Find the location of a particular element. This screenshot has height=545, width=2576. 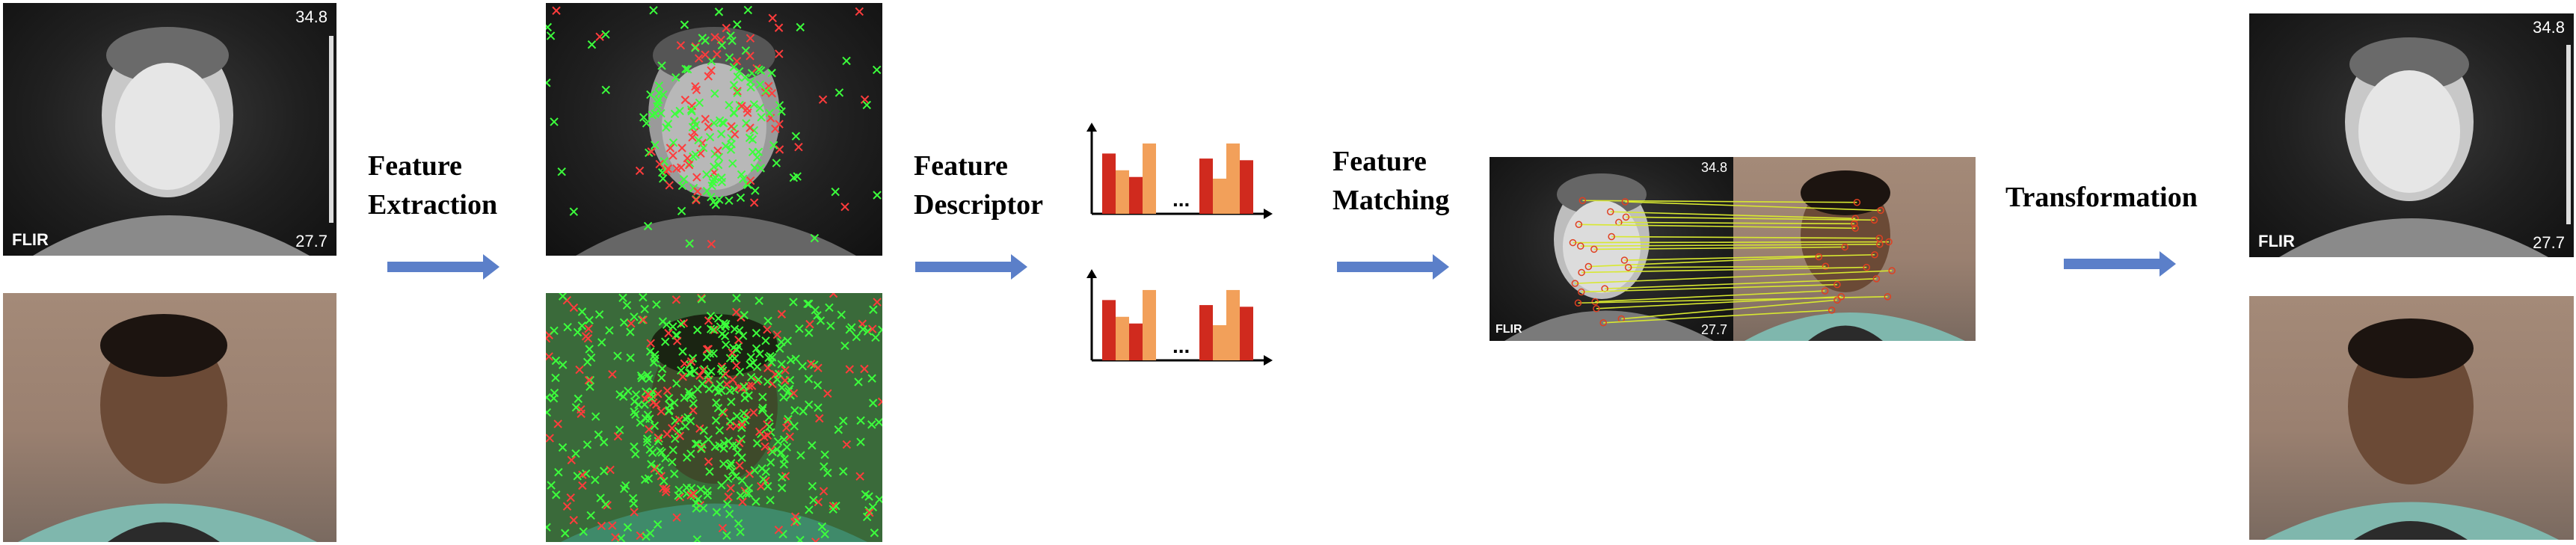

input-rgb-image is located at coordinates (169, 417).